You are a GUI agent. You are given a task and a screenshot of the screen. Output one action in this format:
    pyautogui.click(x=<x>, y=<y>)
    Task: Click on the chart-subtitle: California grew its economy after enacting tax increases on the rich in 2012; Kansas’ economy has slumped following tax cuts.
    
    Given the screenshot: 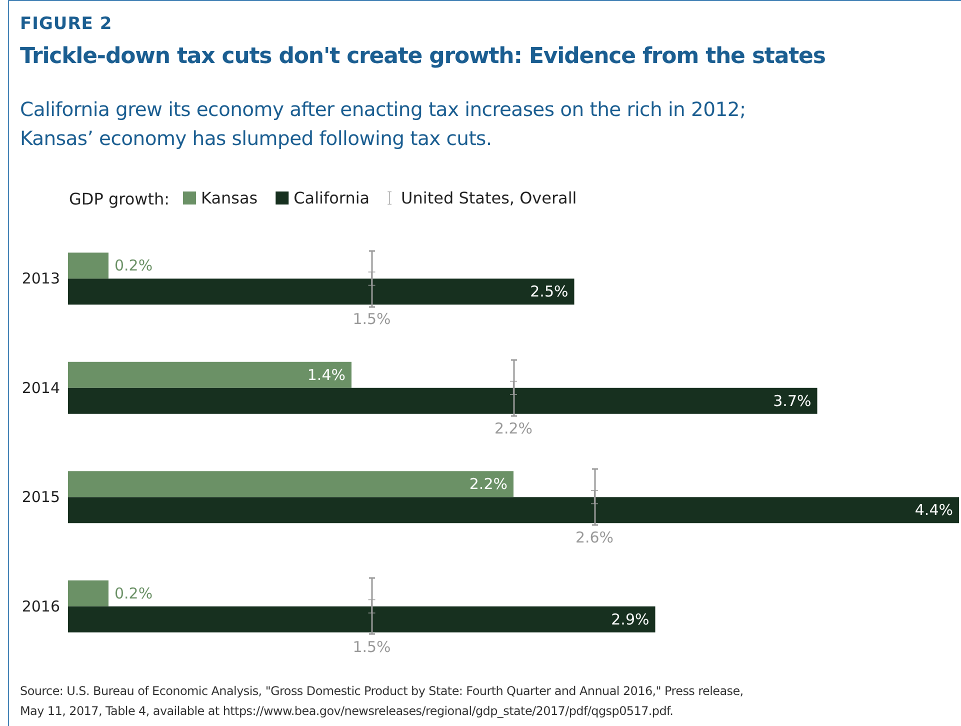 What is the action you would take?
    pyautogui.click(x=383, y=124)
    